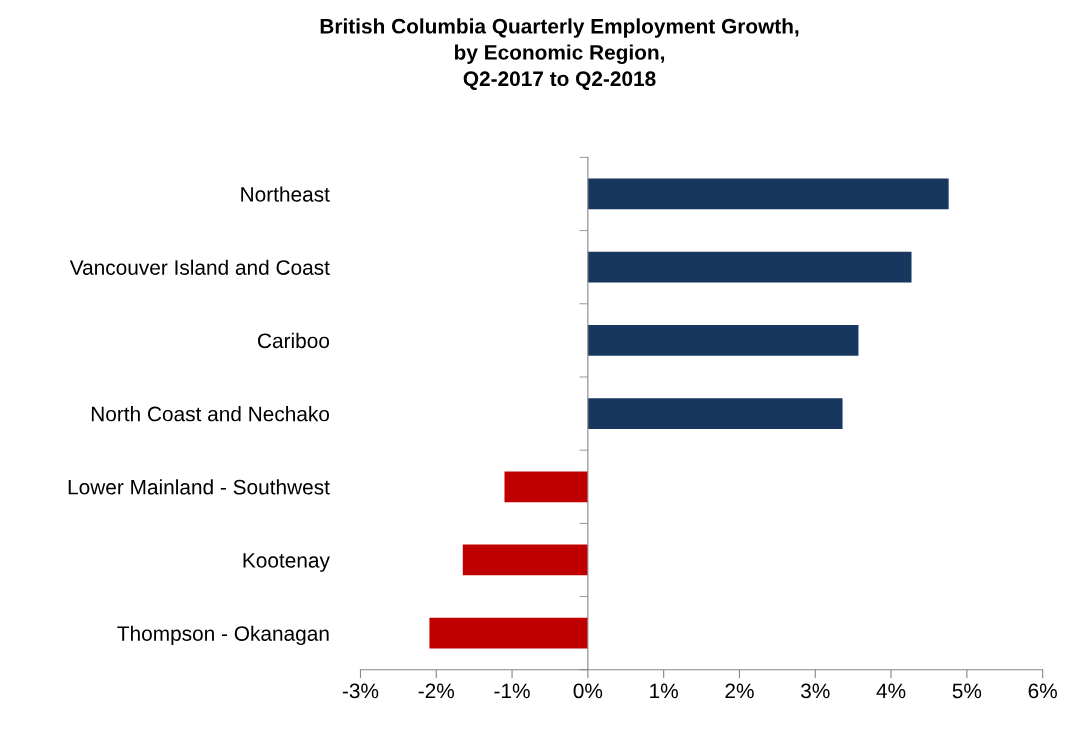 The width and height of the screenshot is (1076, 732). What do you see at coordinates (815, 691) in the screenshot?
I see `x-tick-label: 3%` at bounding box center [815, 691].